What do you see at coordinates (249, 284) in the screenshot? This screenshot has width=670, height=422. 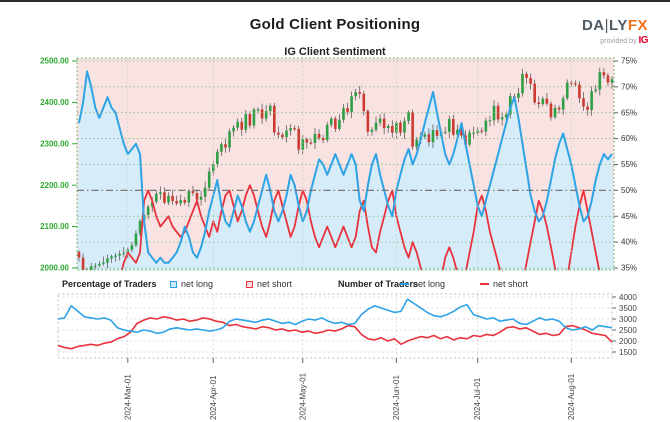 I see `net-short-swatch-icon` at bounding box center [249, 284].